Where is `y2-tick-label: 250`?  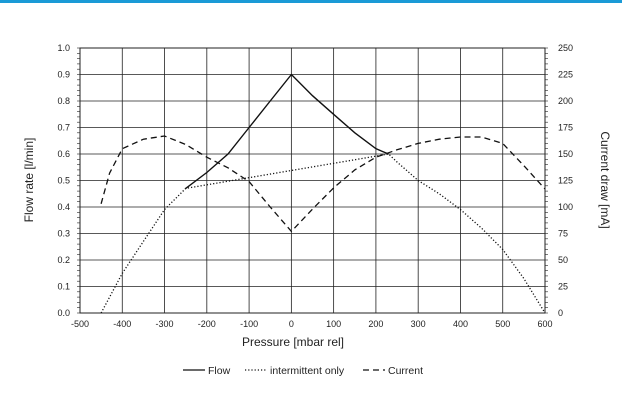 y2-tick-label: 250 is located at coordinates (565, 48).